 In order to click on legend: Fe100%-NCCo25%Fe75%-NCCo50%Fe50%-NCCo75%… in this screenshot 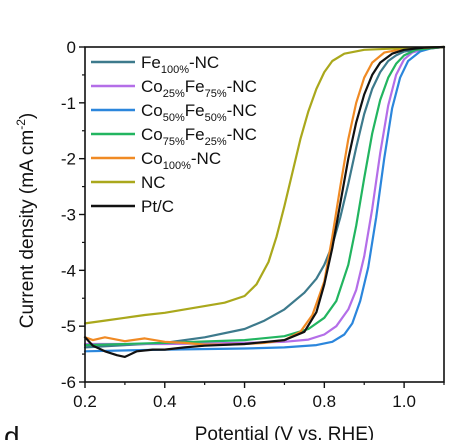, I will do `click(174, 134)`.